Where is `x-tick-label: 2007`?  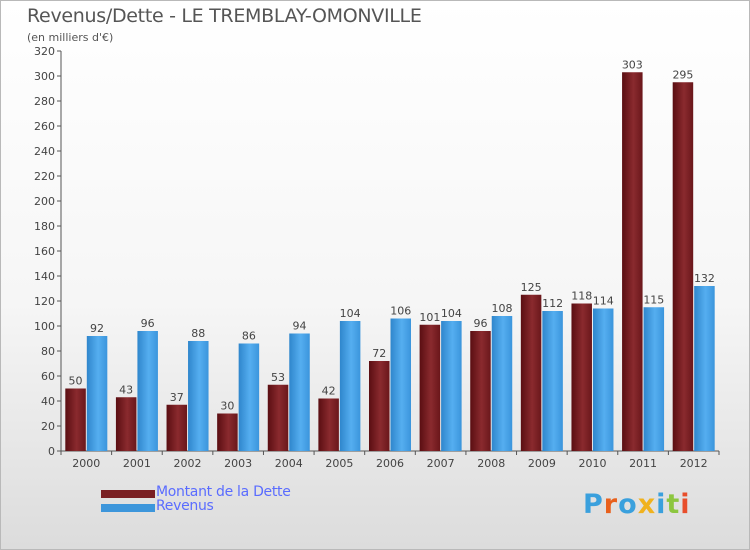
x-tick-label: 2007 is located at coordinates (441, 463).